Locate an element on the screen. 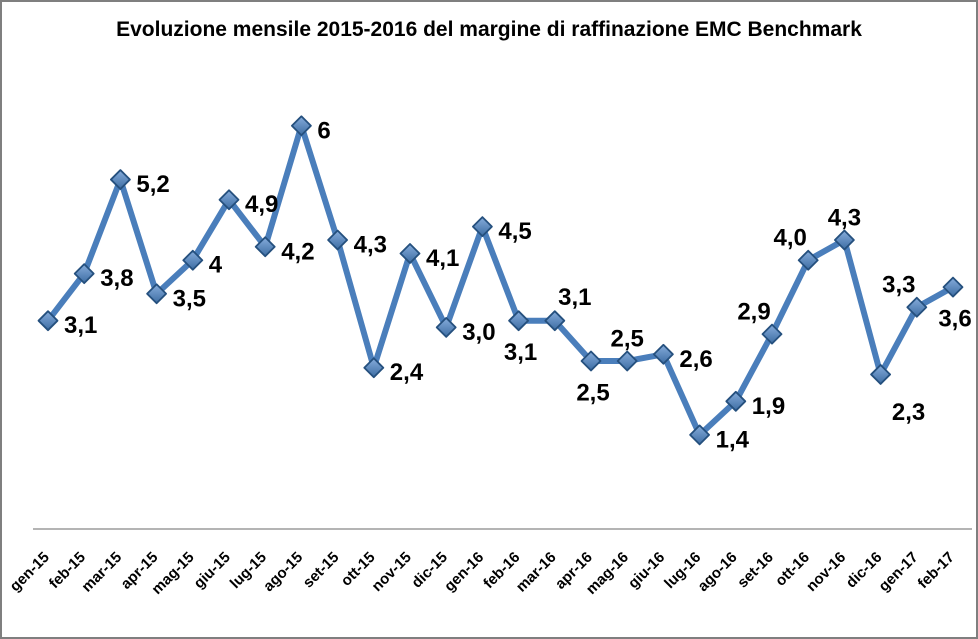 The image size is (978, 639). data-point-label: 4 is located at coordinates (216, 265).